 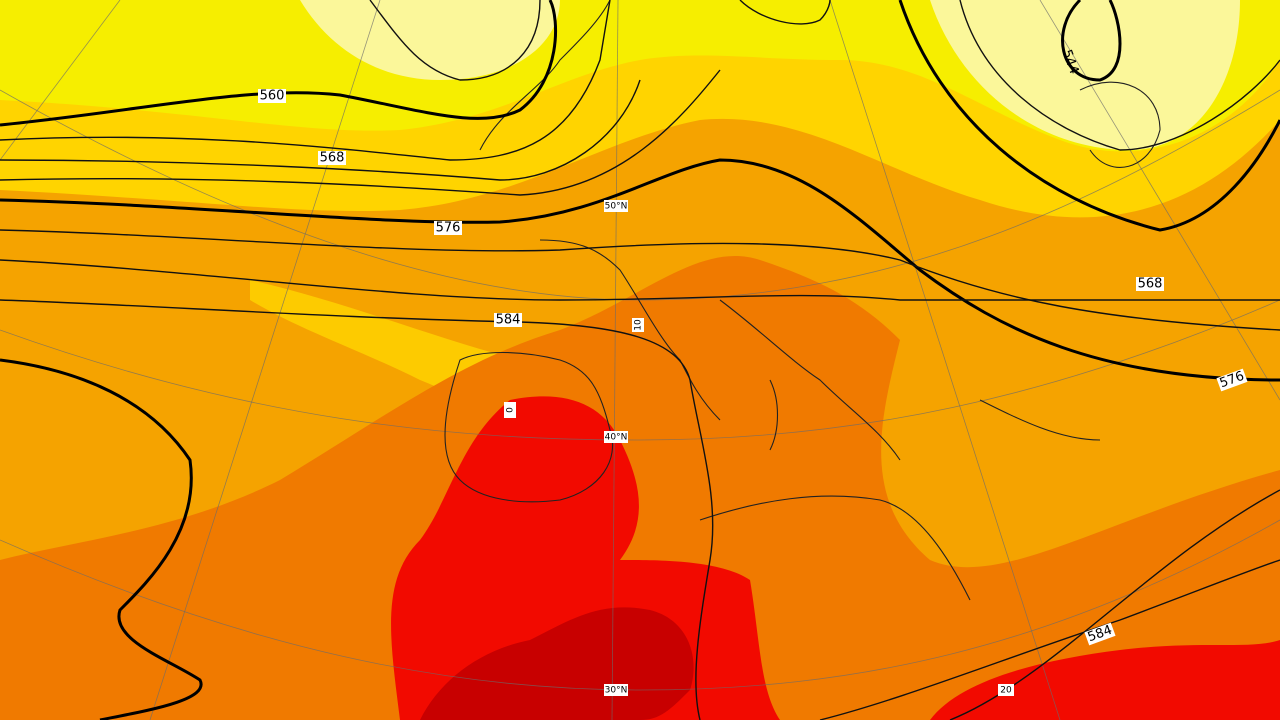 What do you see at coordinates (616, 438) in the screenshot?
I see `latitude-label: 40°N` at bounding box center [616, 438].